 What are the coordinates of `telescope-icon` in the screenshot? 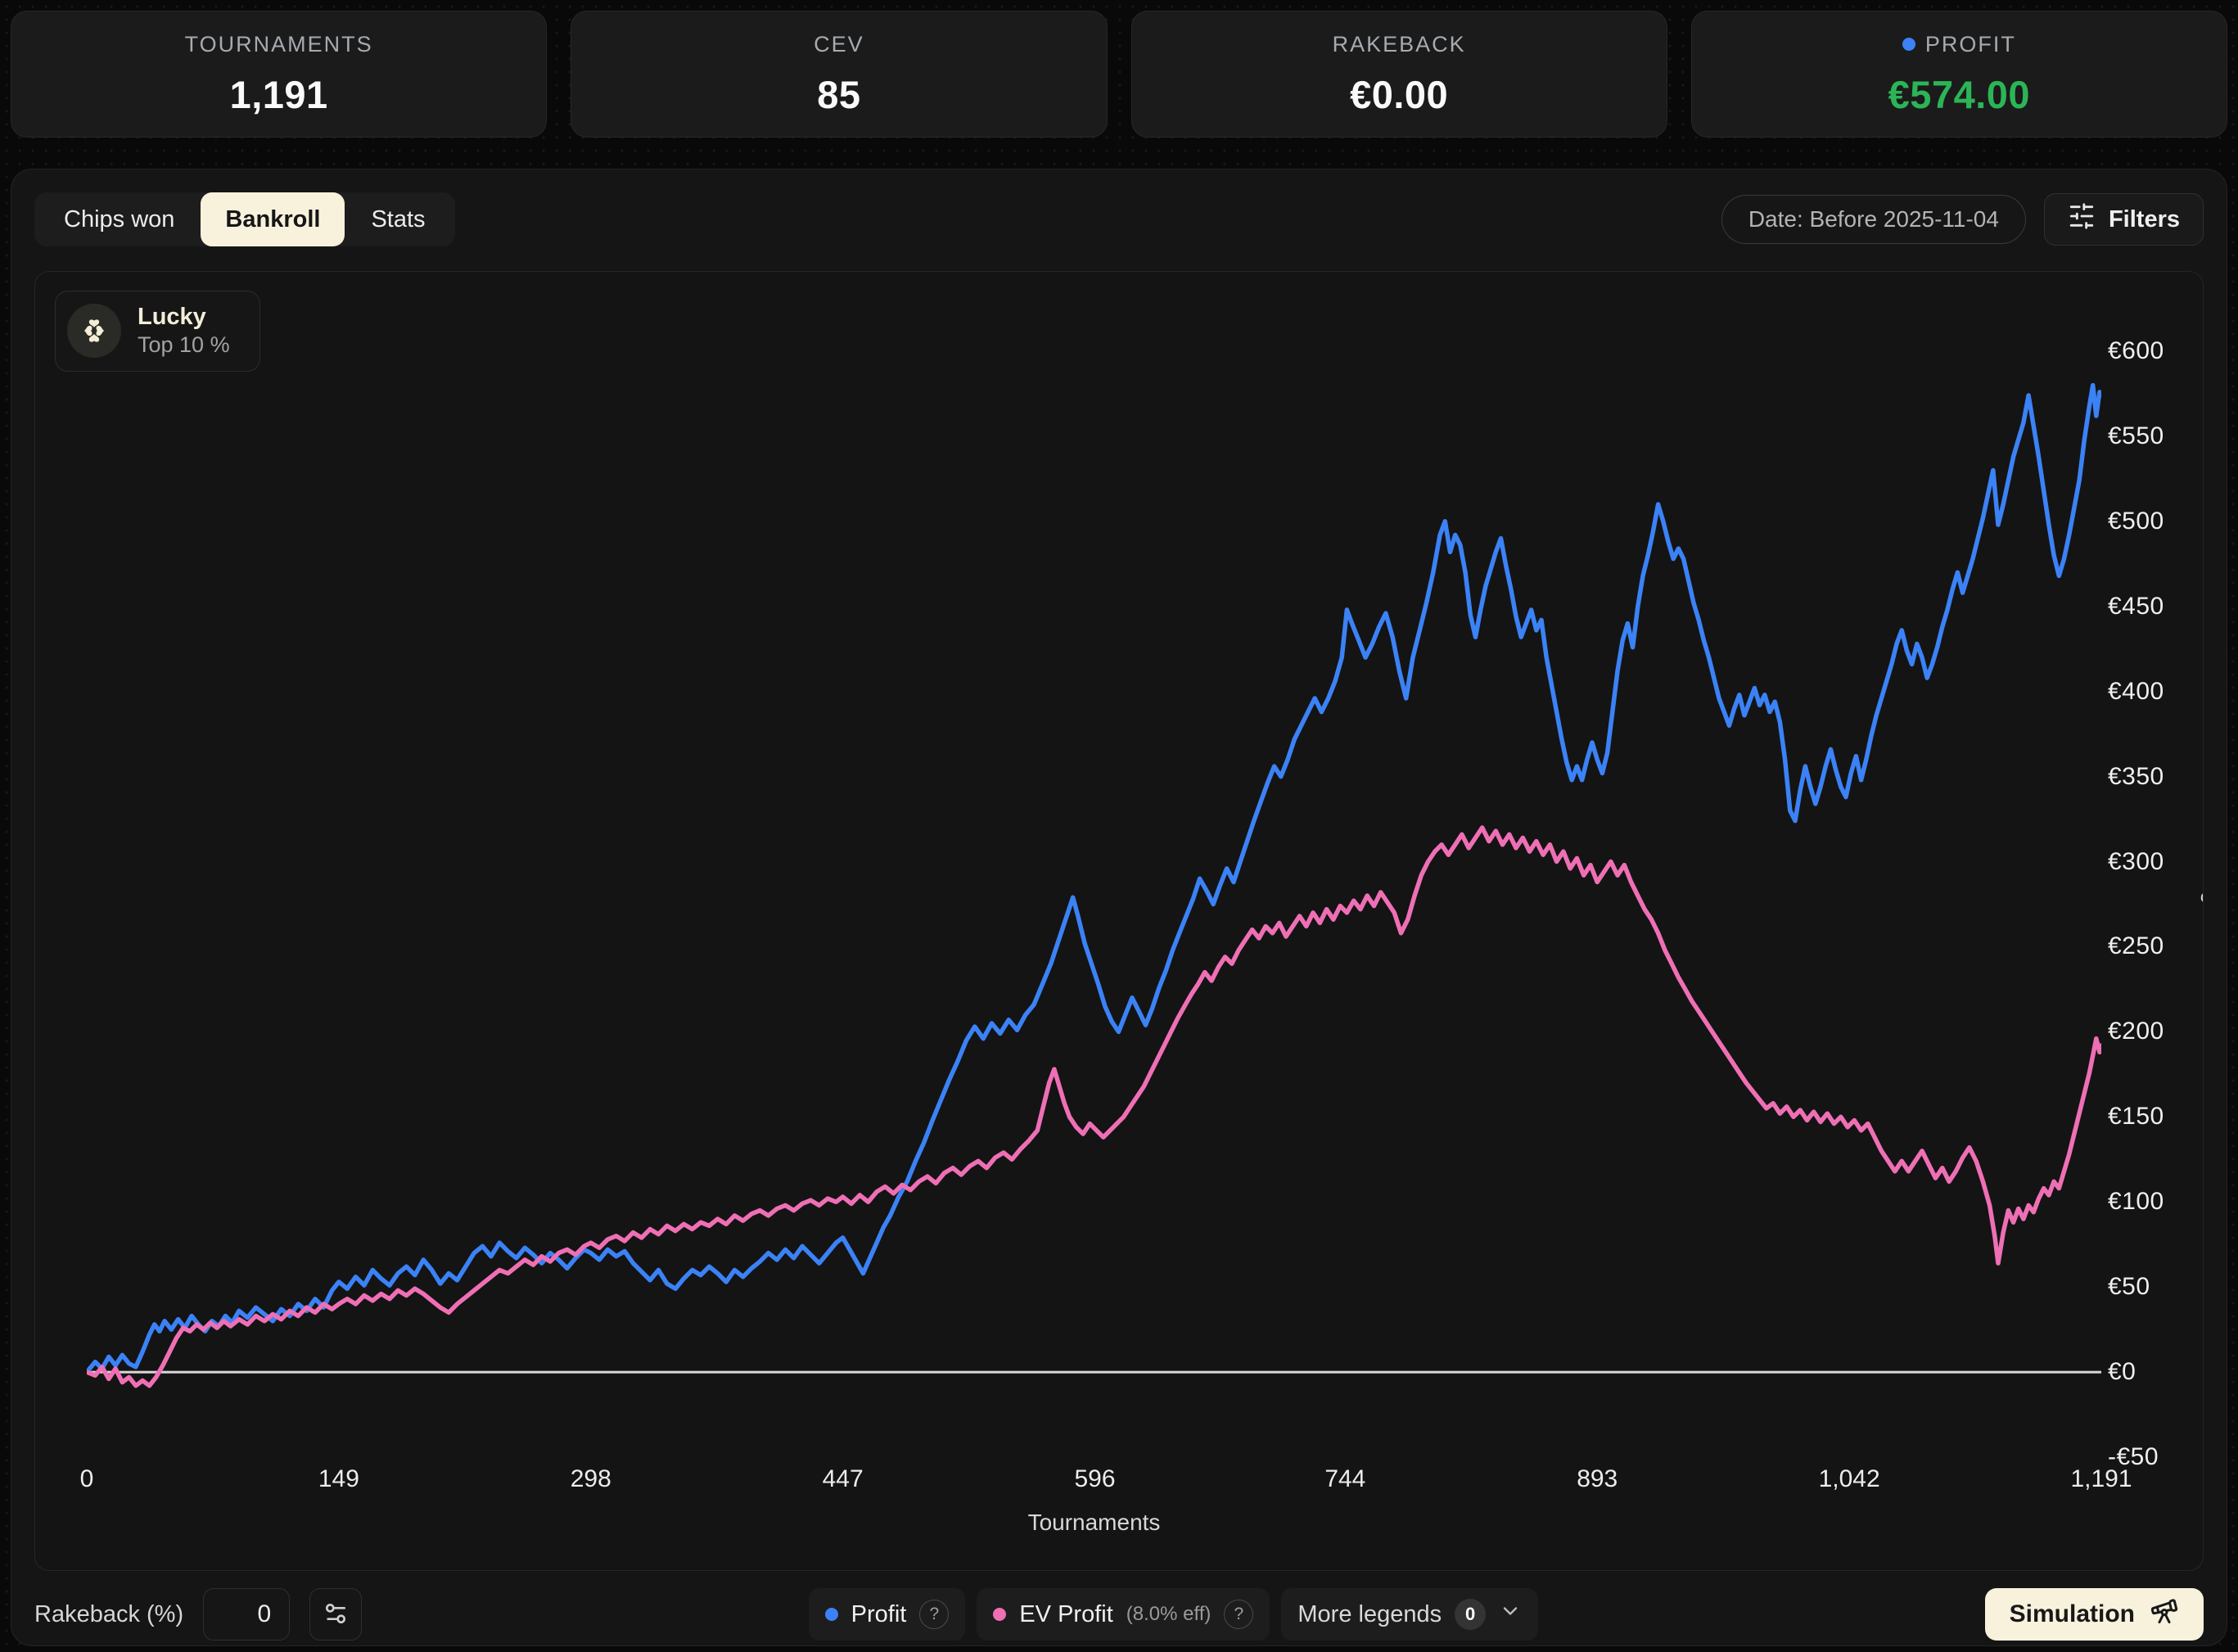 It's located at (2164, 1614).